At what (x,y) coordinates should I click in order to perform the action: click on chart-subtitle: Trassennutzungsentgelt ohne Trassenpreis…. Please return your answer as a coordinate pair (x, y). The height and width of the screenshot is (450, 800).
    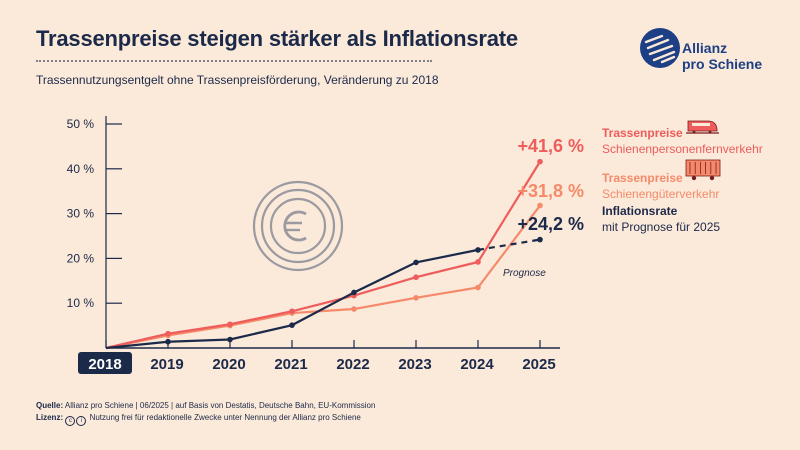
    Looking at the image, I should click on (237, 80).